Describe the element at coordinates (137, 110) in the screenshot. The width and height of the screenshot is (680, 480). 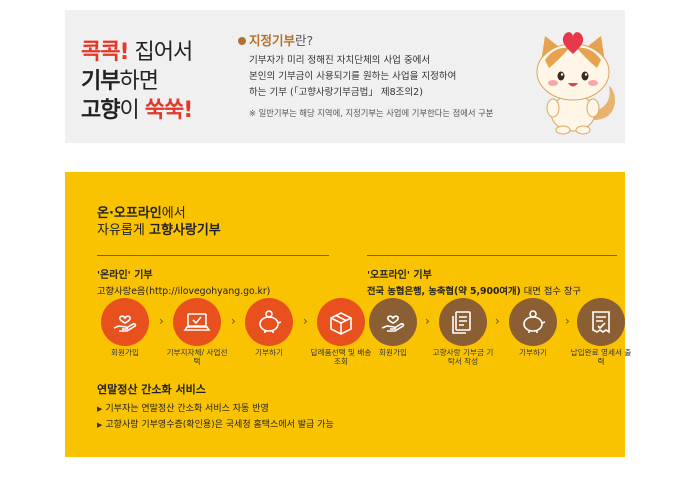
I see `slogan-line-3: 고향이 쑥쑥!` at that location.